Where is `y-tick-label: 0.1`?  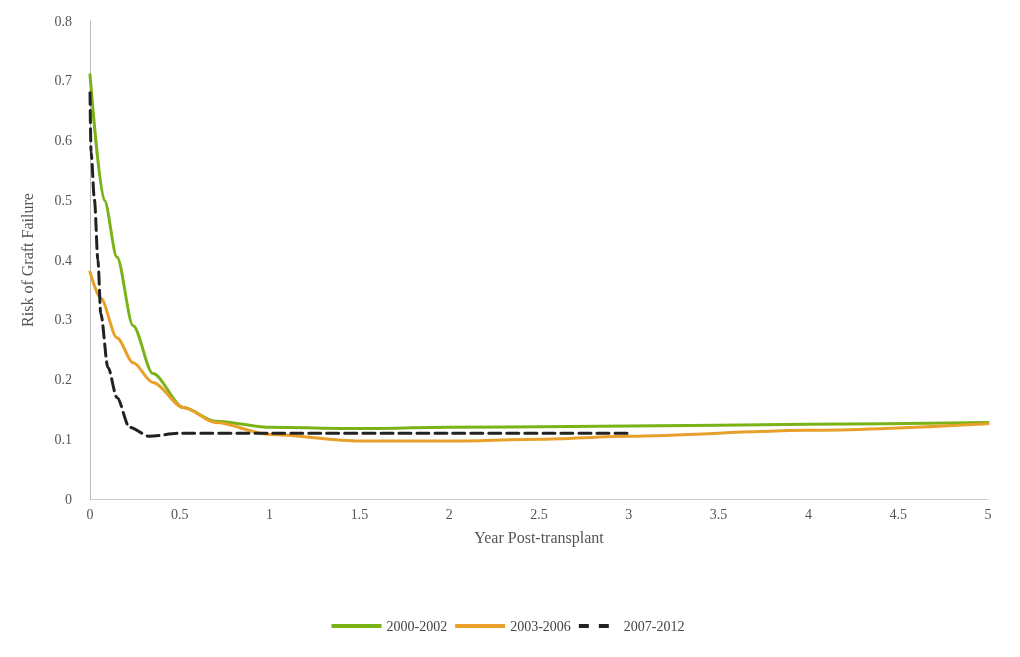 y-tick-label: 0.1 is located at coordinates (63, 439).